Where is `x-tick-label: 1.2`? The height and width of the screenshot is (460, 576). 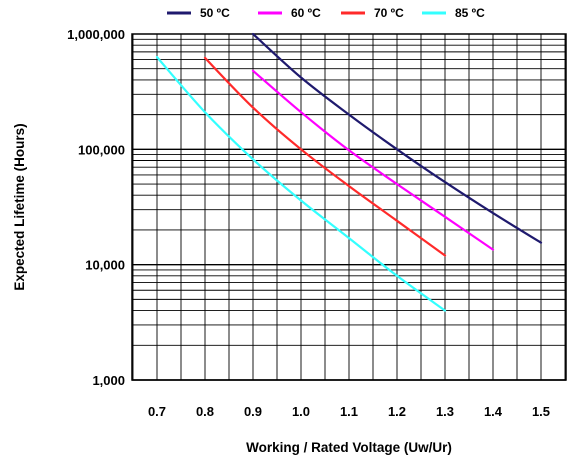
x-tick-label: 1.2 is located at coordinates (397, 411).